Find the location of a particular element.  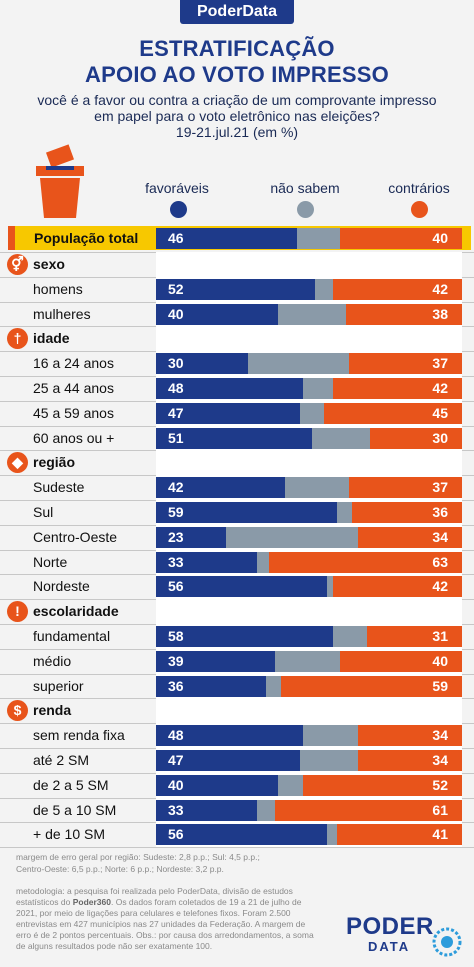

stacked-bar: 40 52 is located at coordinates (309, 785).